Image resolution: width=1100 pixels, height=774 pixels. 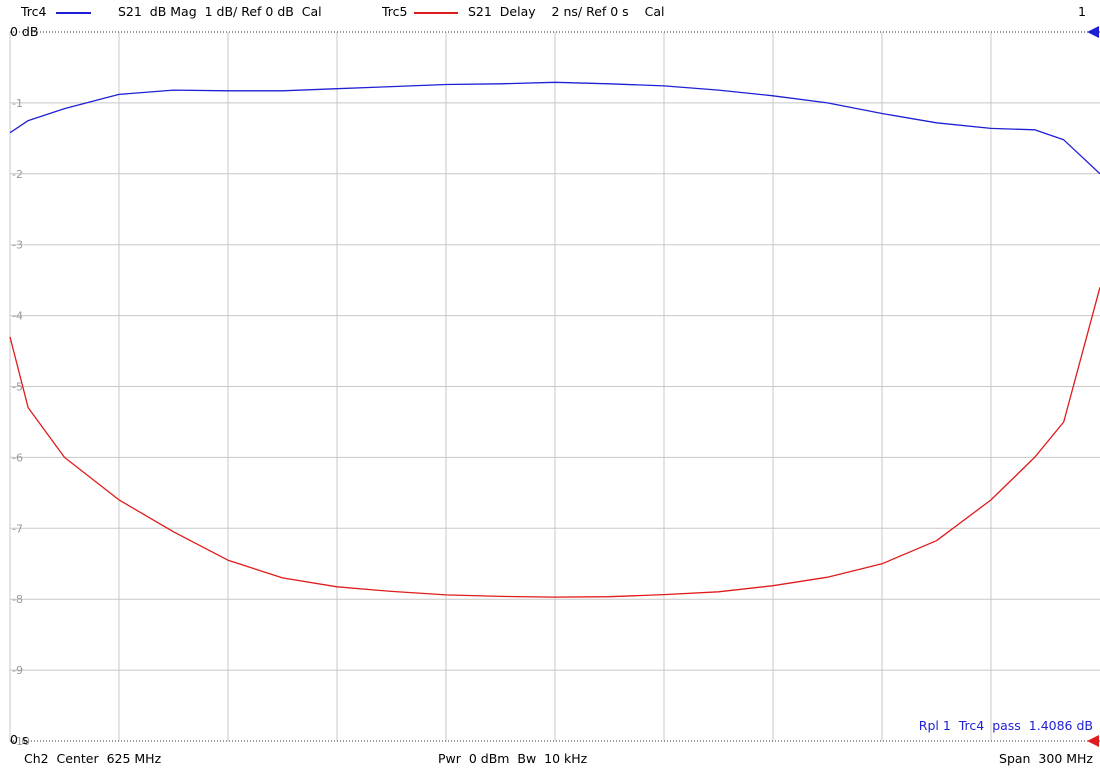 What do you see at coordinates (17, 528) in the screenshot?
I see `y-tick-label: -7` at bounding box center [17, 528].